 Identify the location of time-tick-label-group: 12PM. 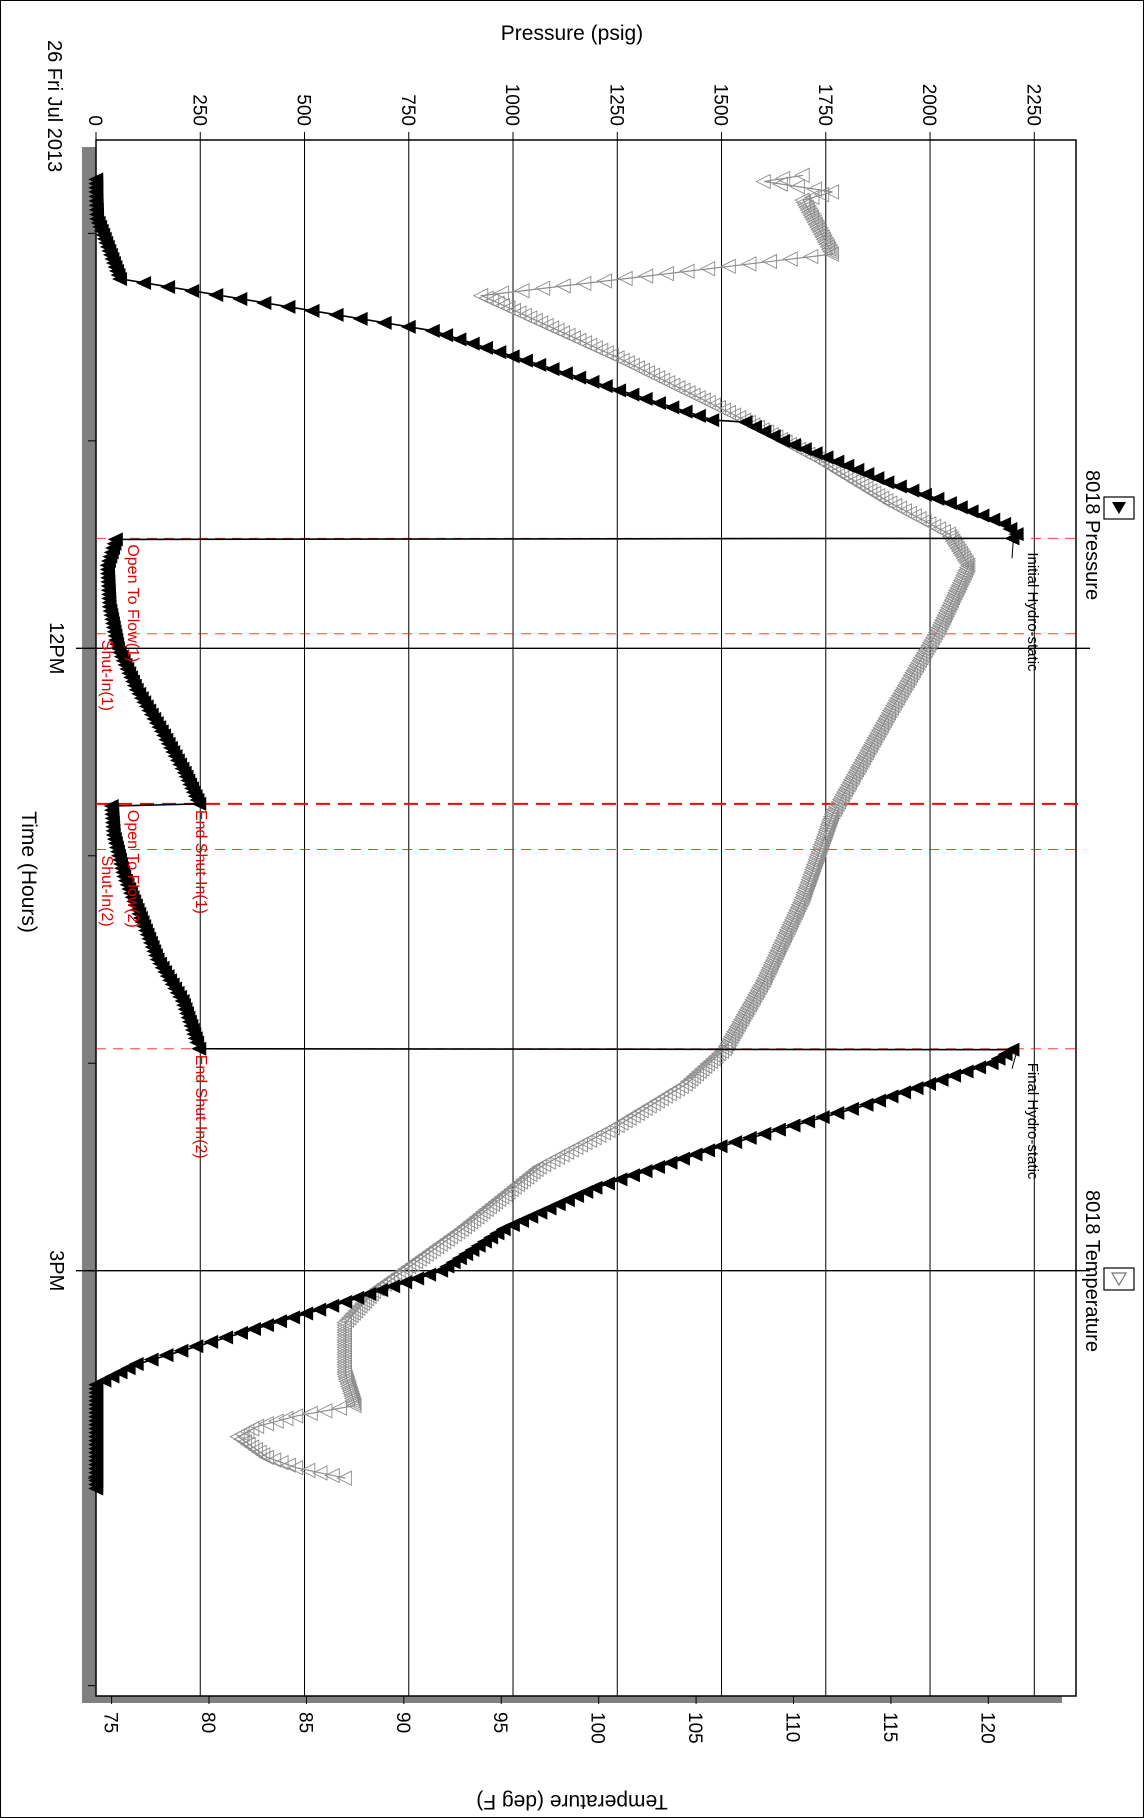
(56, 648).